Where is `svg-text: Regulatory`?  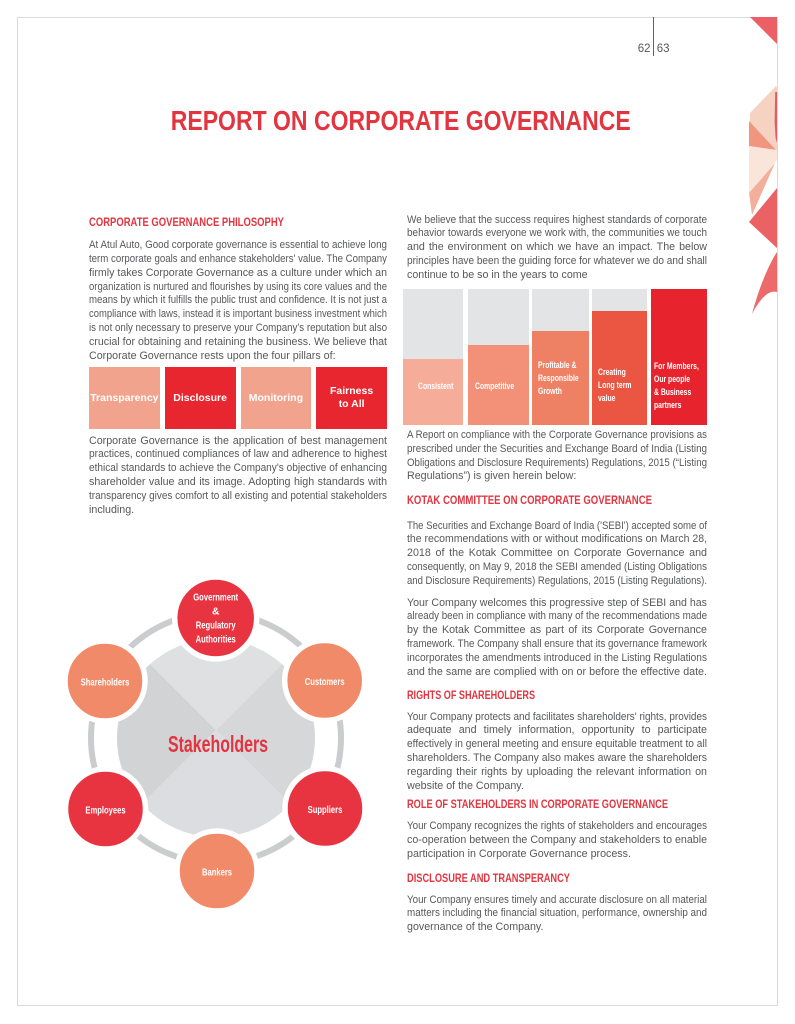
svg-text: Regulatory is located at coordinates (216, 626).